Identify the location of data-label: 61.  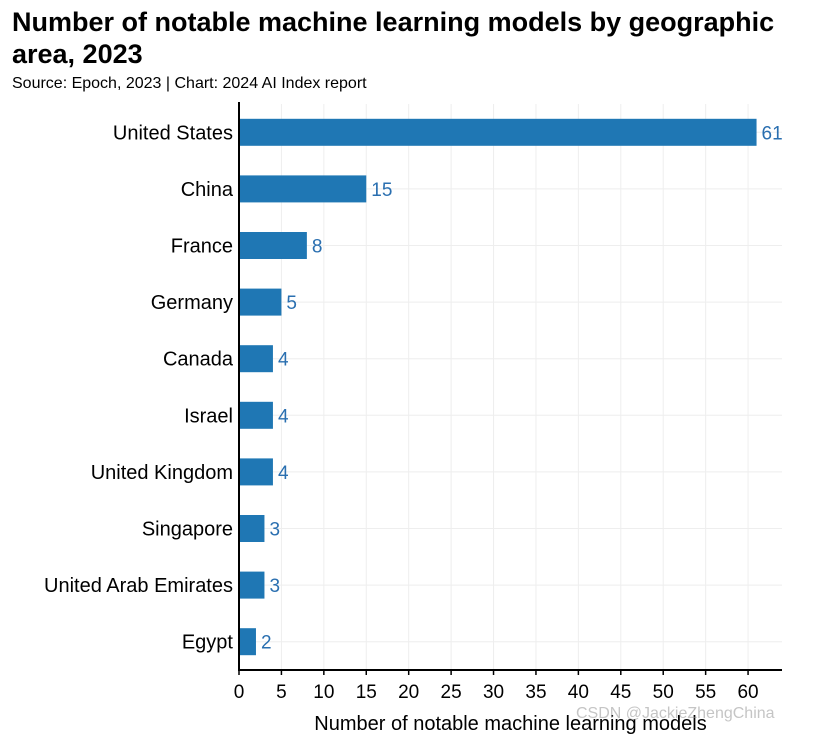
(772, 133).